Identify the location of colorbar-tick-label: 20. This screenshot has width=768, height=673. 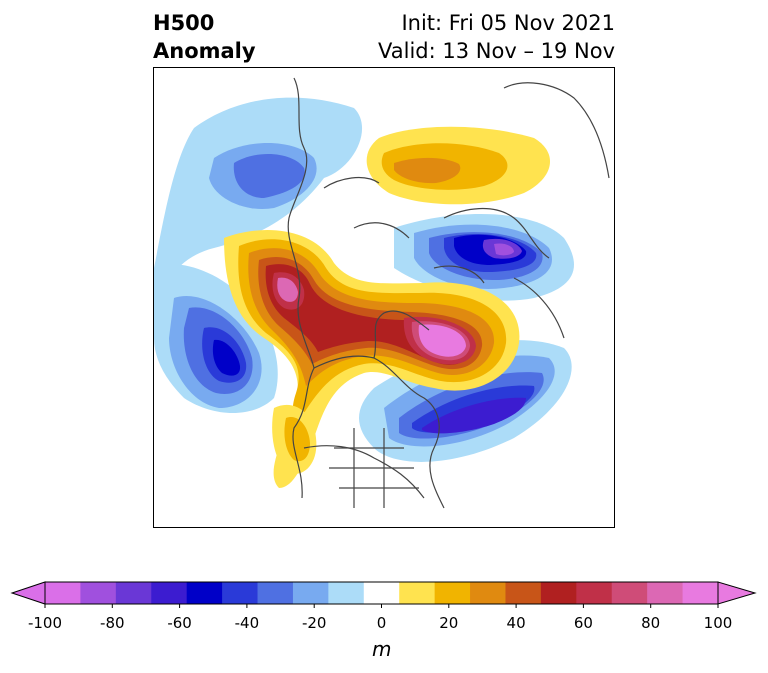
(449, 623).